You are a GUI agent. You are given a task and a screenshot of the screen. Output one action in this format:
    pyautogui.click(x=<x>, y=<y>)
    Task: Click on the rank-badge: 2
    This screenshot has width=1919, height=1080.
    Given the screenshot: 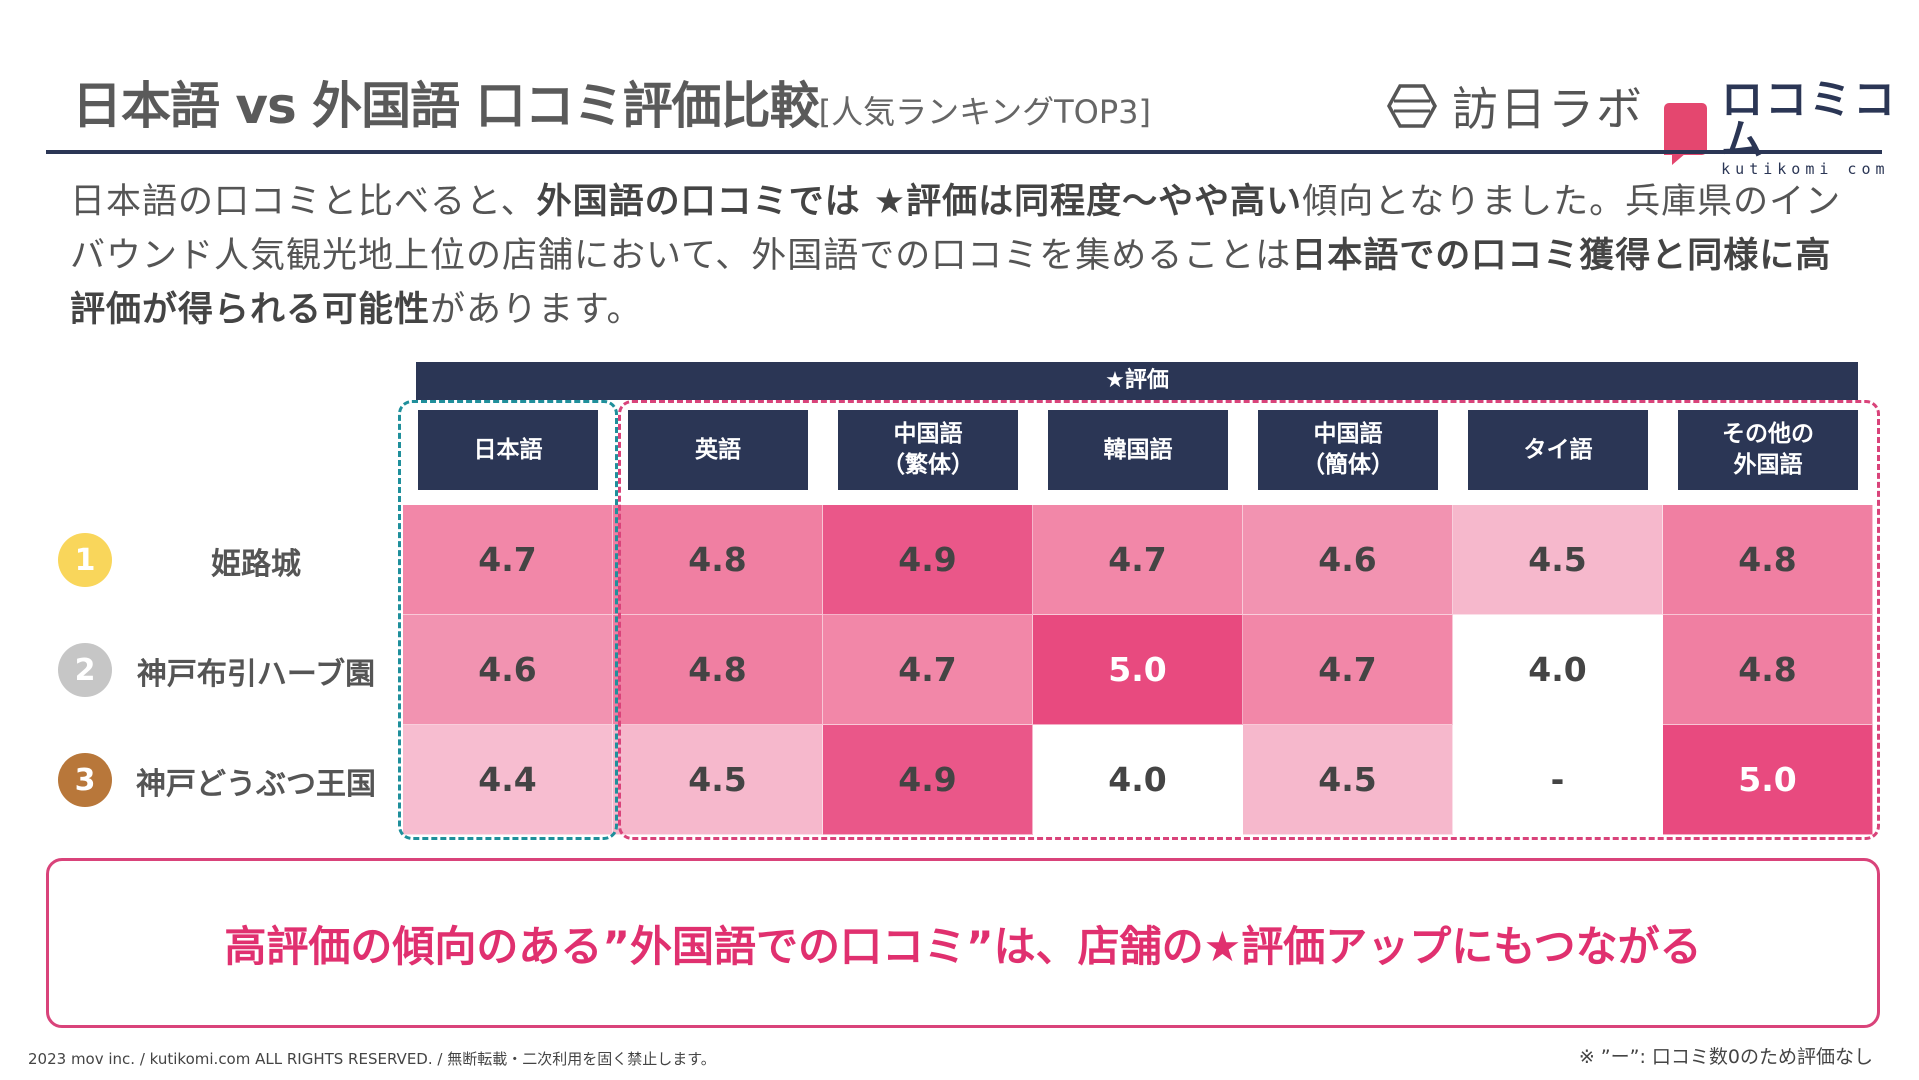 What is the action you would take?
    pyautogui.click(x=85, y=670)
    